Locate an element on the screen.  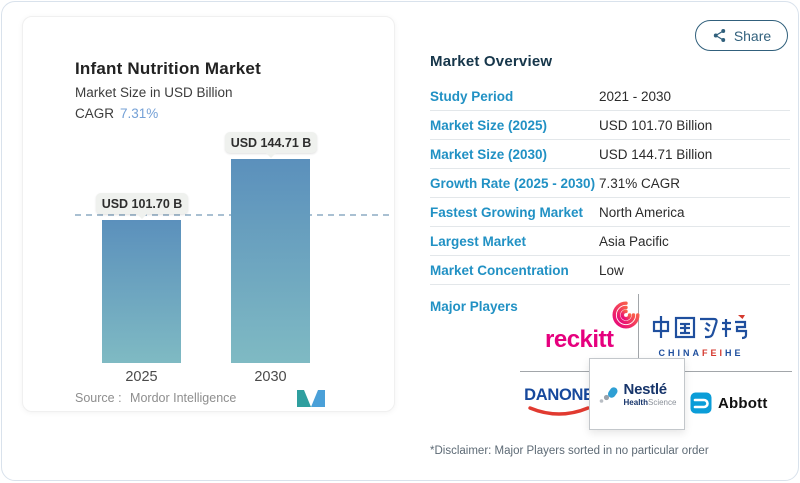
players-grid-vertical-divider is located at coordinates (638, 332).